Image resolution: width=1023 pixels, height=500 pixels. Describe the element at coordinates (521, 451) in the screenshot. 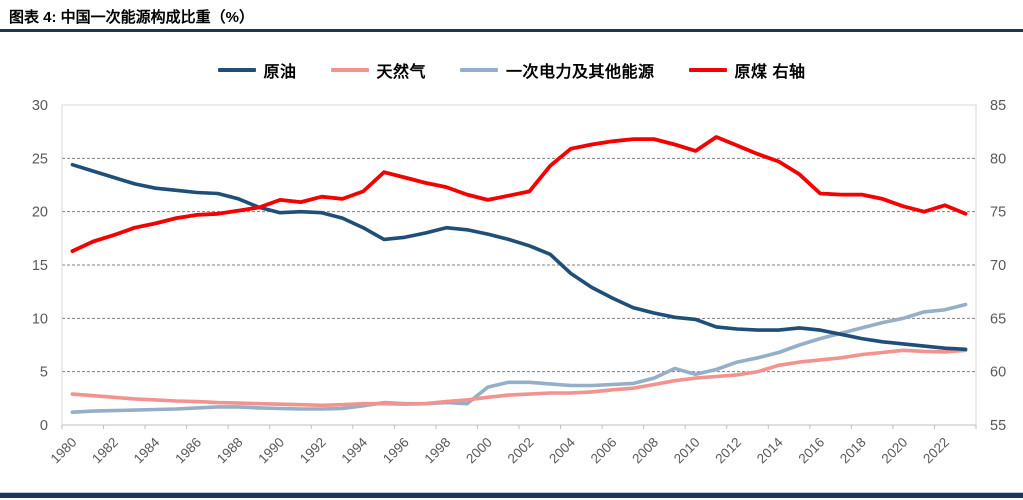

I see `x-axis-label: 2002` at that location.